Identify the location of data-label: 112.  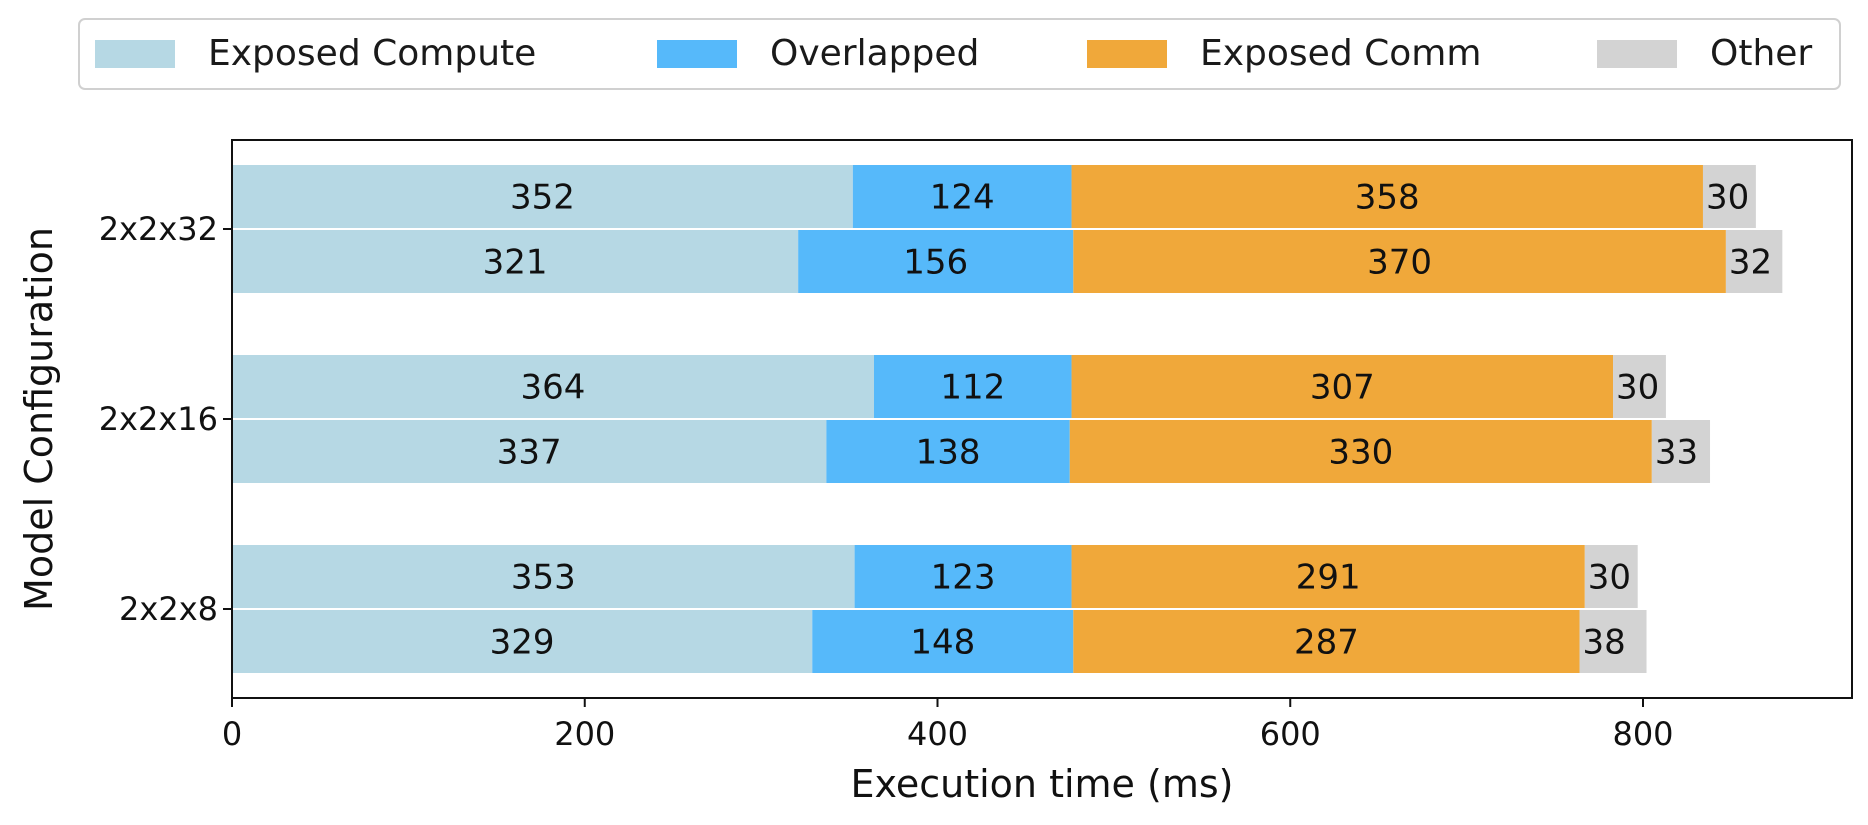
(972, 388).